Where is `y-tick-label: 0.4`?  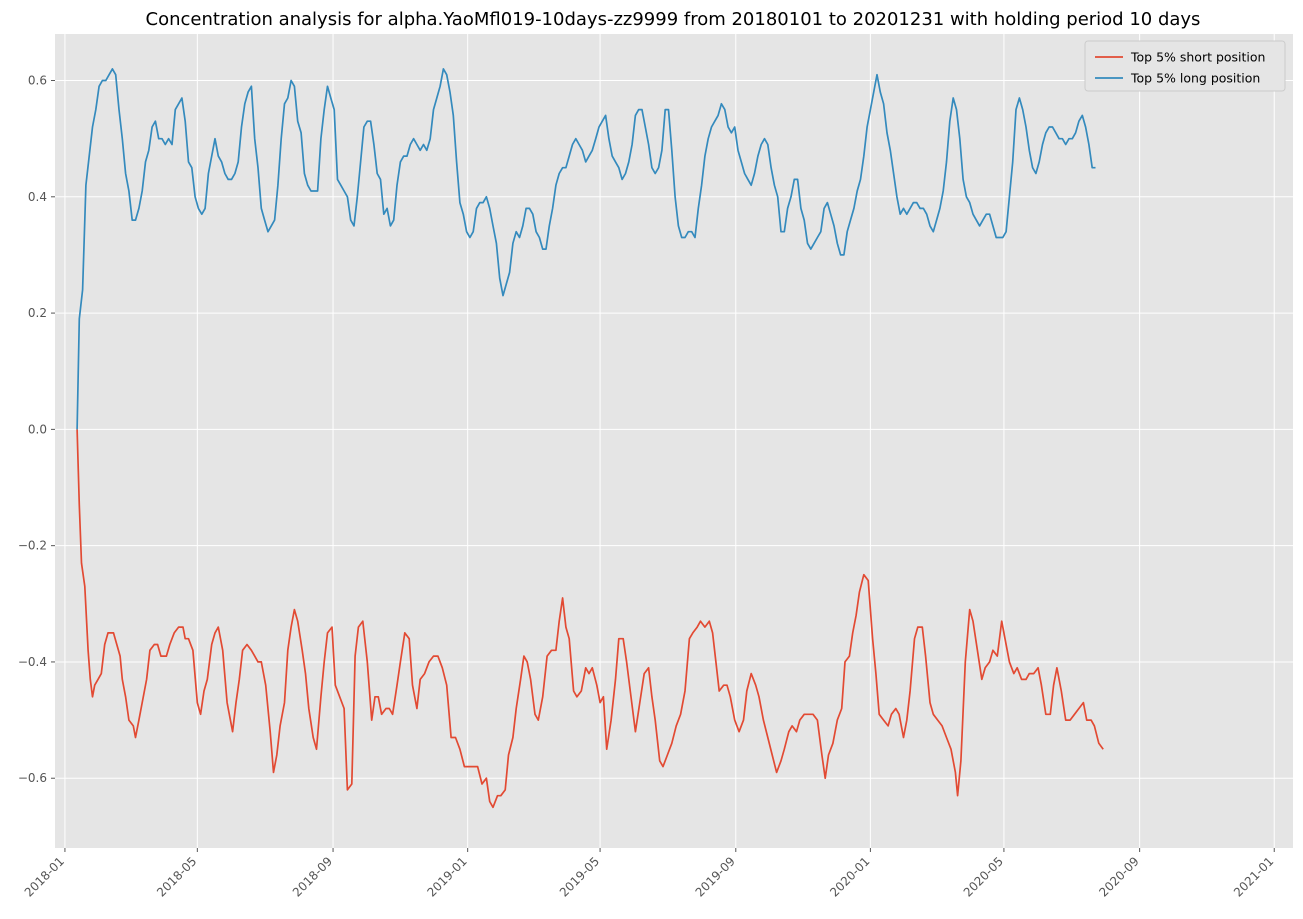 y-tick-label: 0.4 is located at coordinates (37, 197).